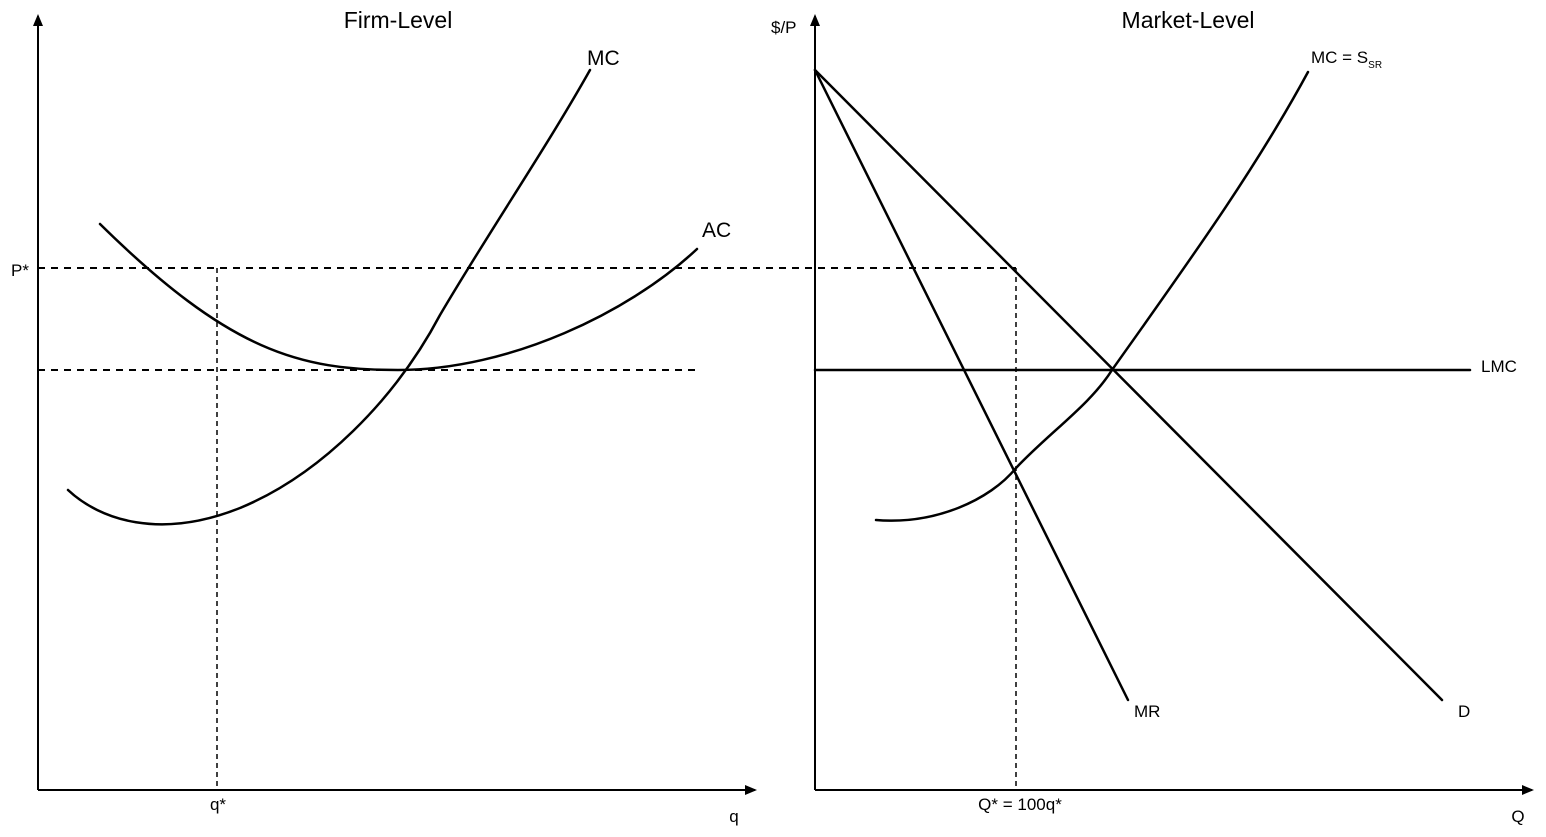 The width and height of the screenshot is (1546, 837). I want to click on market-y-axis-label: $/P, so click(784, 27).